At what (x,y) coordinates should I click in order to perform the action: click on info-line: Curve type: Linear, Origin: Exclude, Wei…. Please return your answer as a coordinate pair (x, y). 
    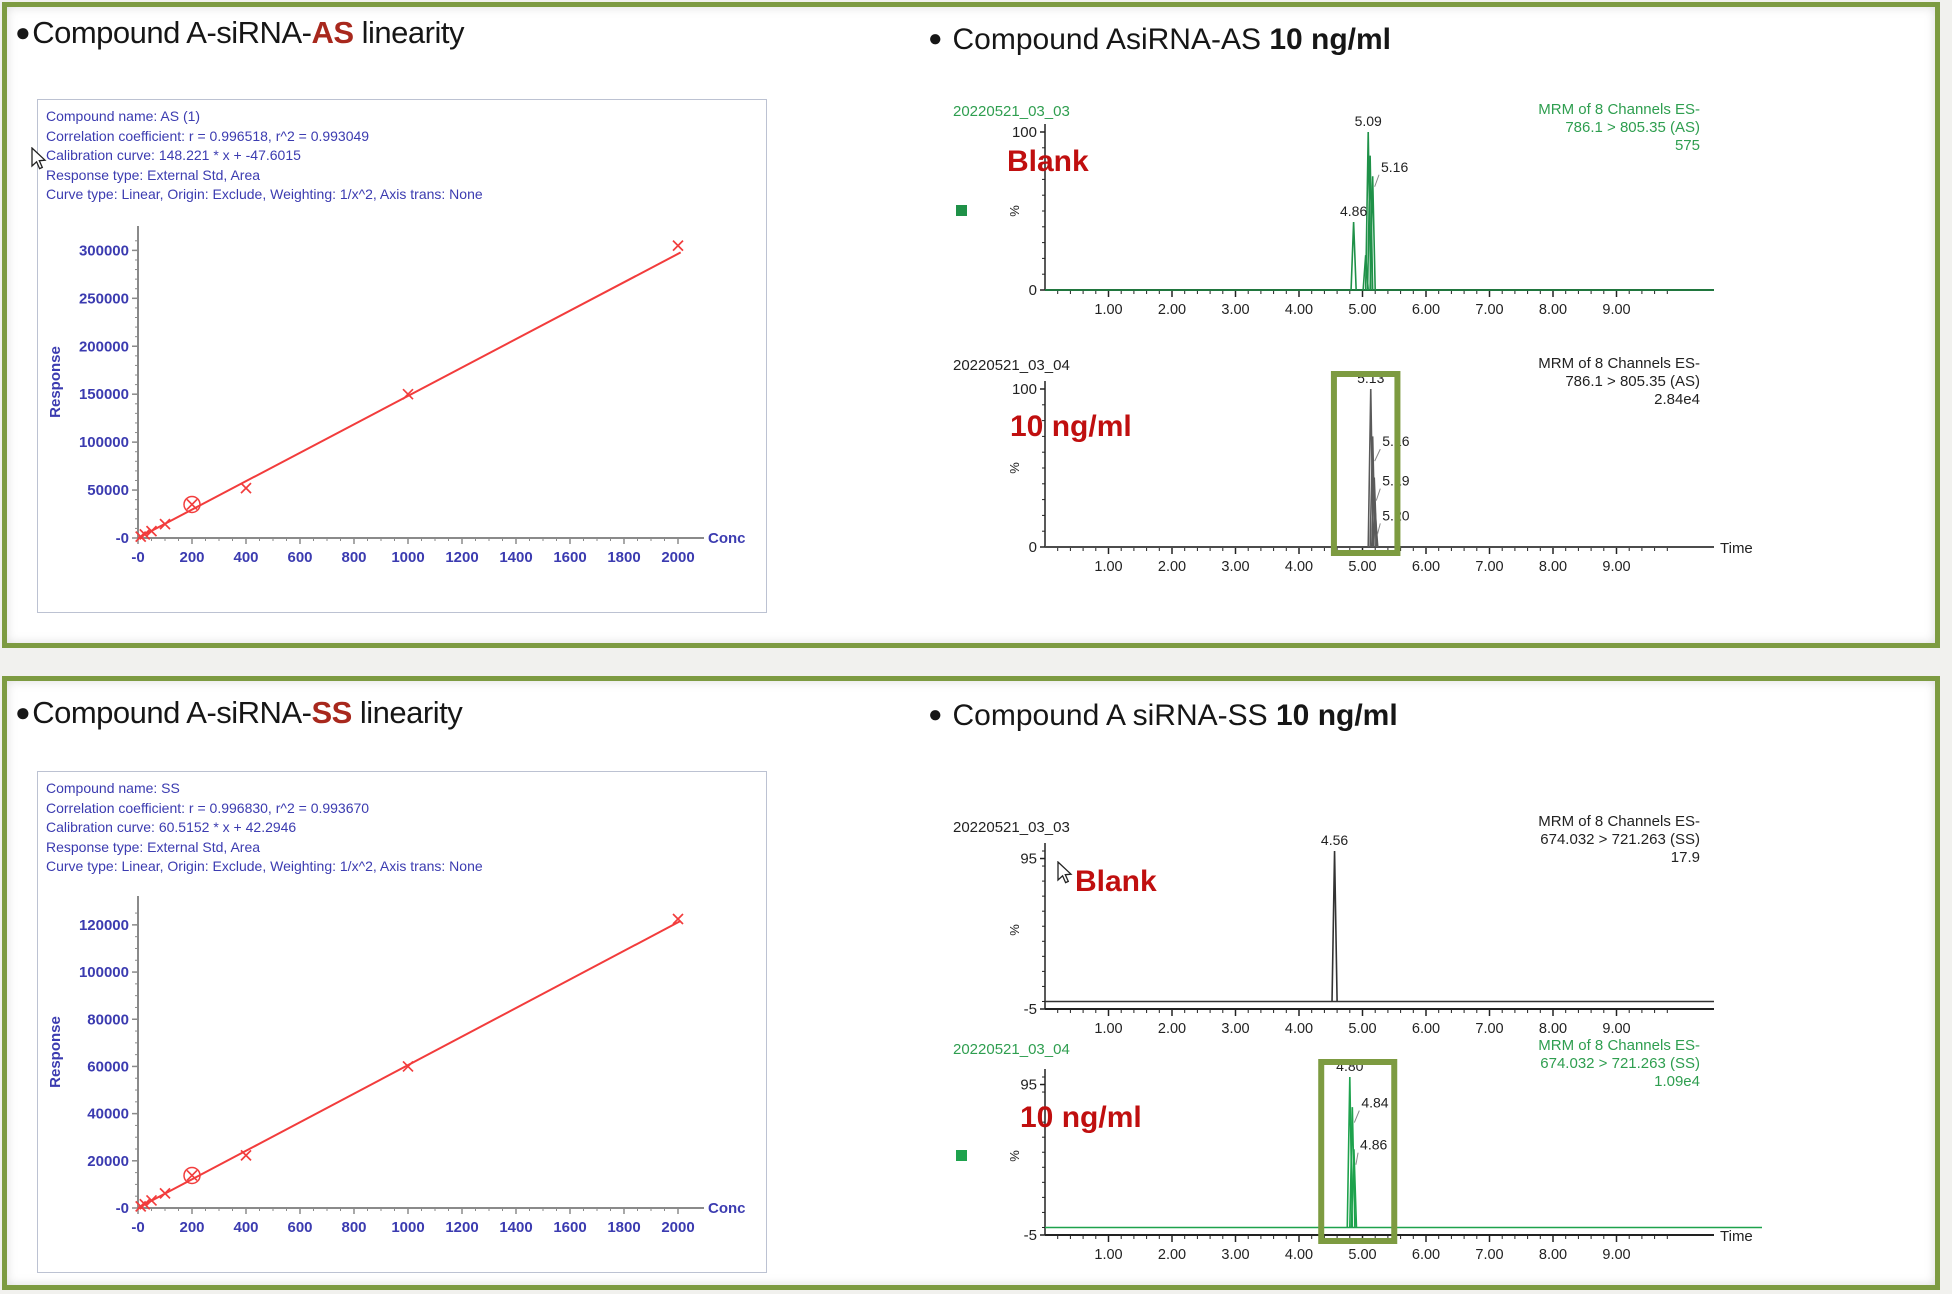
    Looking at the image, I should click on (264, 866).